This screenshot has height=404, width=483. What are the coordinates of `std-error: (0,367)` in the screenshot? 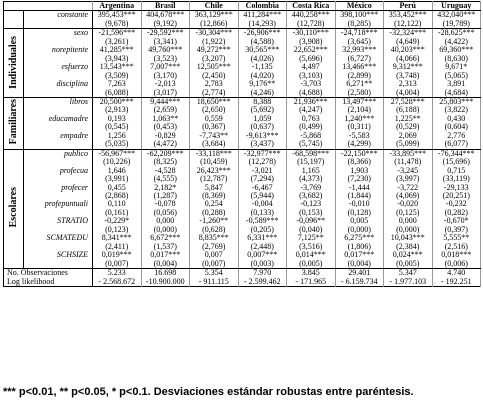 It's located at (214, 127).